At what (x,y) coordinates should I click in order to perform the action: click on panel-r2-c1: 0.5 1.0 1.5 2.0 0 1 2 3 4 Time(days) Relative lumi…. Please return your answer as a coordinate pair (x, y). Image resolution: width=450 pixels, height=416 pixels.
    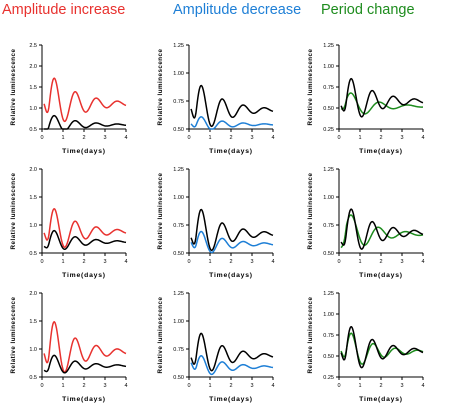
    Looking at the image, I should click on (69, 223).